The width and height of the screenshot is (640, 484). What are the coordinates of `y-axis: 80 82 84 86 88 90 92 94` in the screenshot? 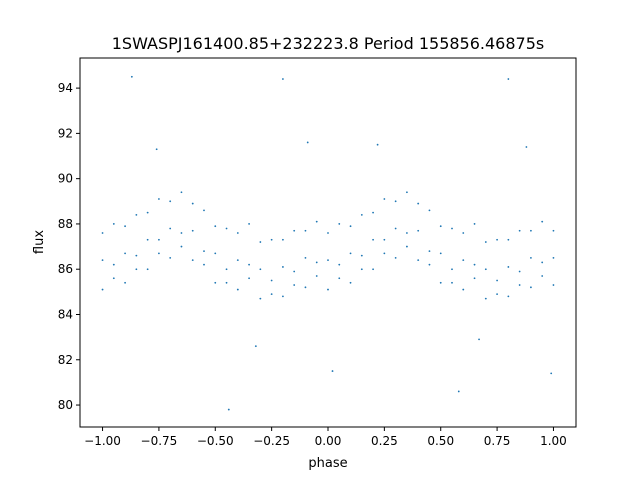 It's located at (69, 246).